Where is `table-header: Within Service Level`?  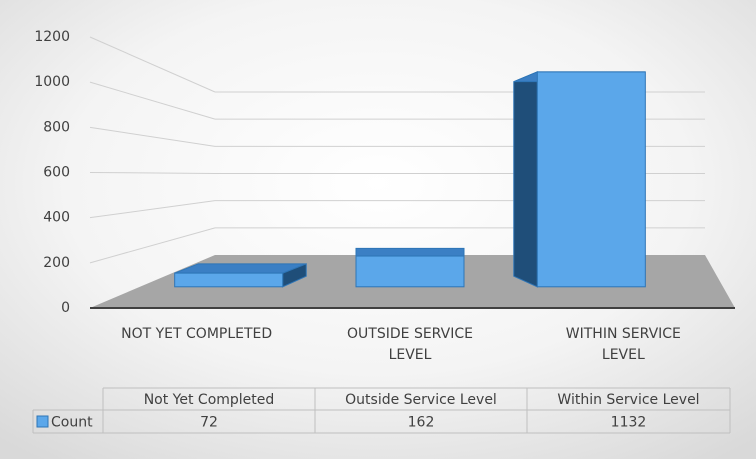 table-header: Within Service Level is located at coordinates (628, 400).